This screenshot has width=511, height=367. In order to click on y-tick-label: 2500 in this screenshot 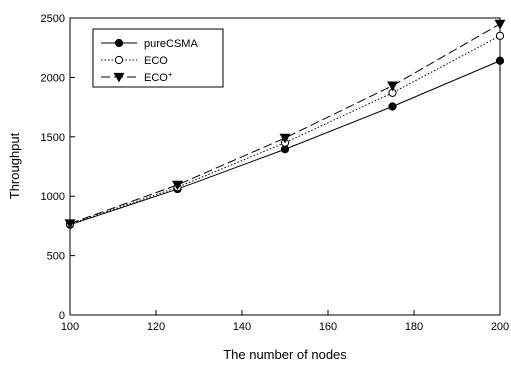, I will do `click(53, 19)`.